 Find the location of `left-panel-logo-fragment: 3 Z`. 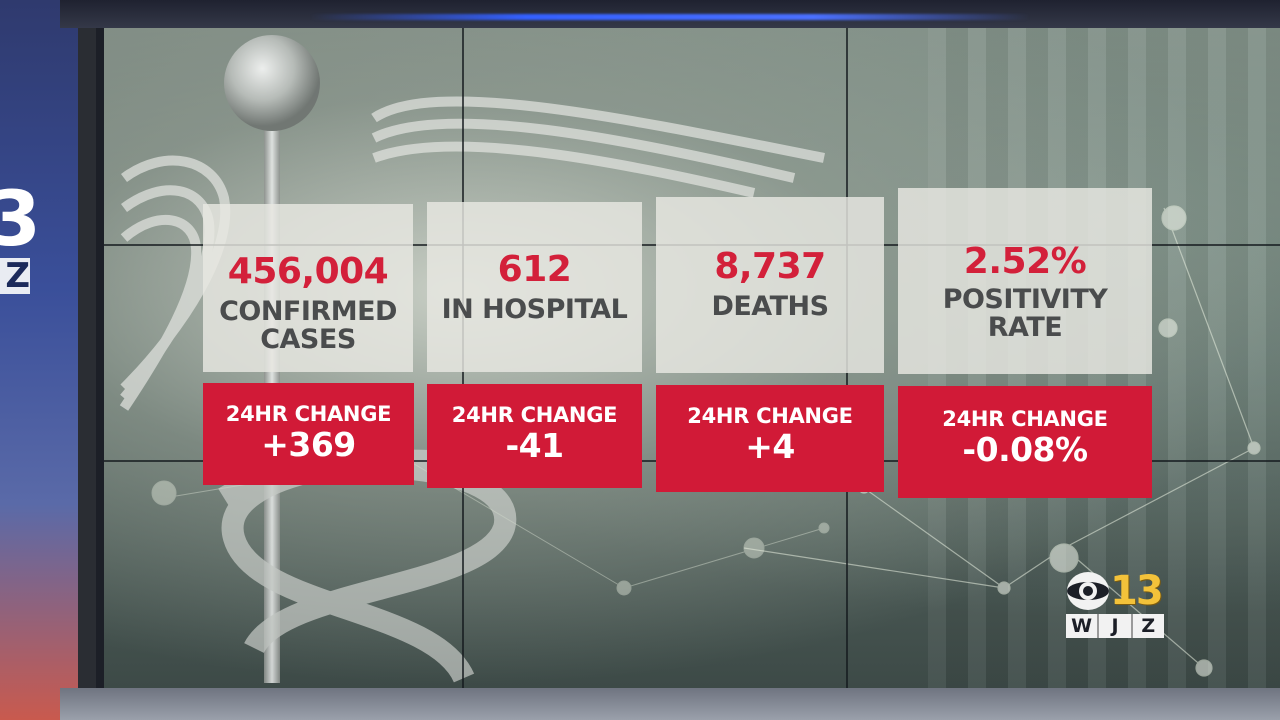

left-panel-logo-fragment: 3 Z is located at coordinates (20, 234).